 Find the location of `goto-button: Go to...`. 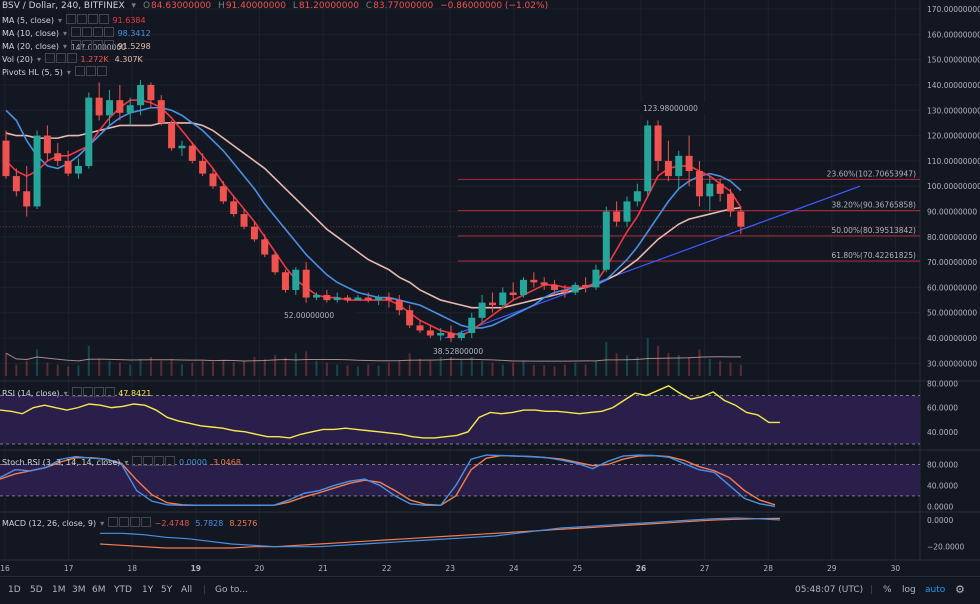

goto-button: Go to... is located at coordinates (231, 590).